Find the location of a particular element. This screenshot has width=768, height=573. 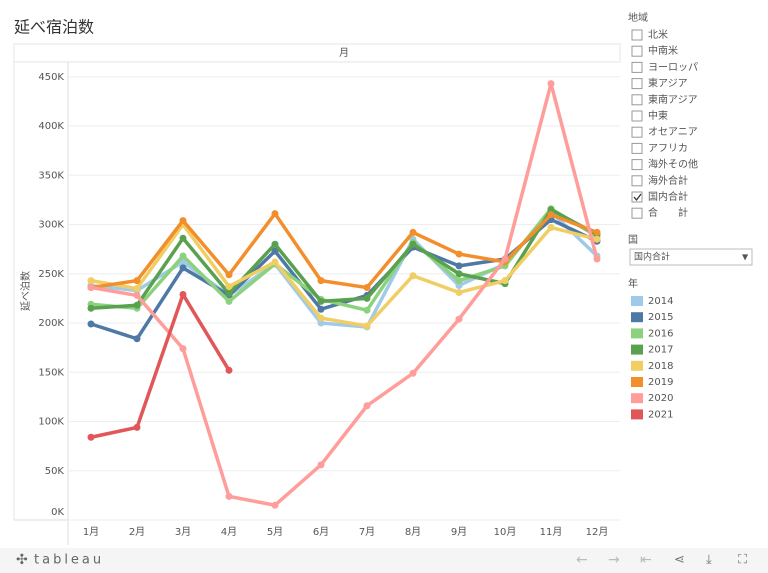

y-tick-label: 250K is located at coordinates (51, 274).